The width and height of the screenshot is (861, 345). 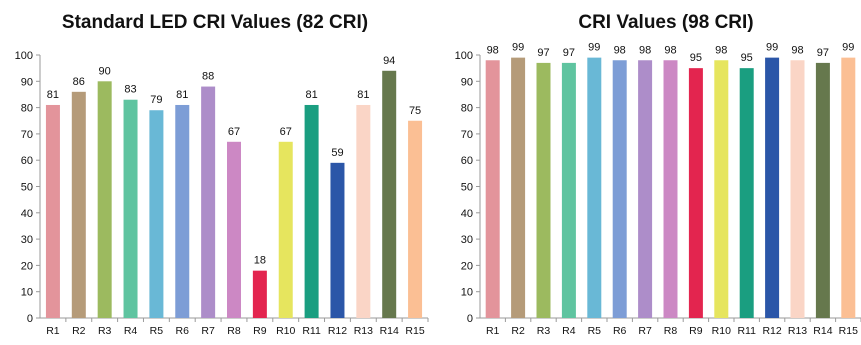 What do you see at coordinates (27, 293) in the screenshot?
I see `y-tick-label: 10` at bounding box center [27, 293].